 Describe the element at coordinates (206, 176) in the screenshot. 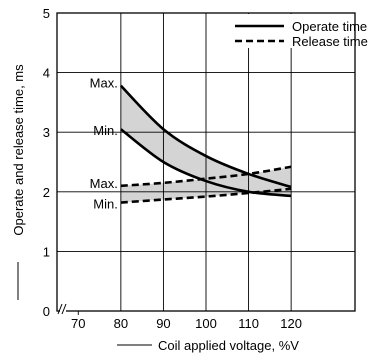

I see `series-line-release-time-max` at that location.